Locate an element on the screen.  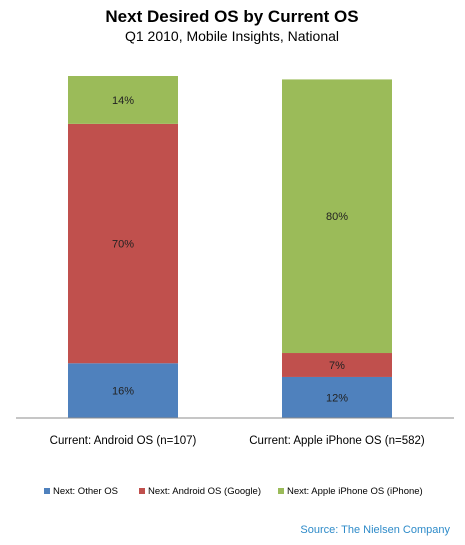
bar-segment-c1-s1 is located at coordinates (337, 365).